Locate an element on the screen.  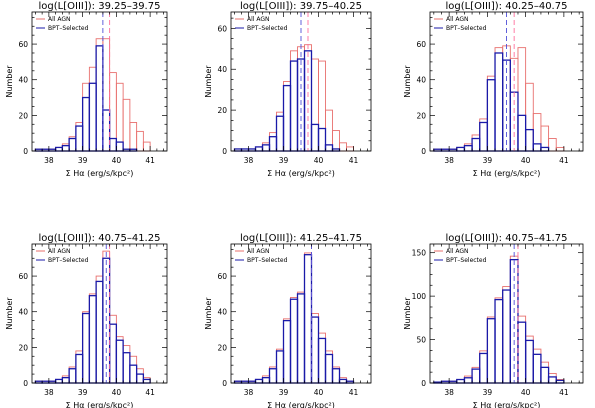
panel-title: log(L[OIII]): 41.25–41.75 is located at coordinates (301, 238).